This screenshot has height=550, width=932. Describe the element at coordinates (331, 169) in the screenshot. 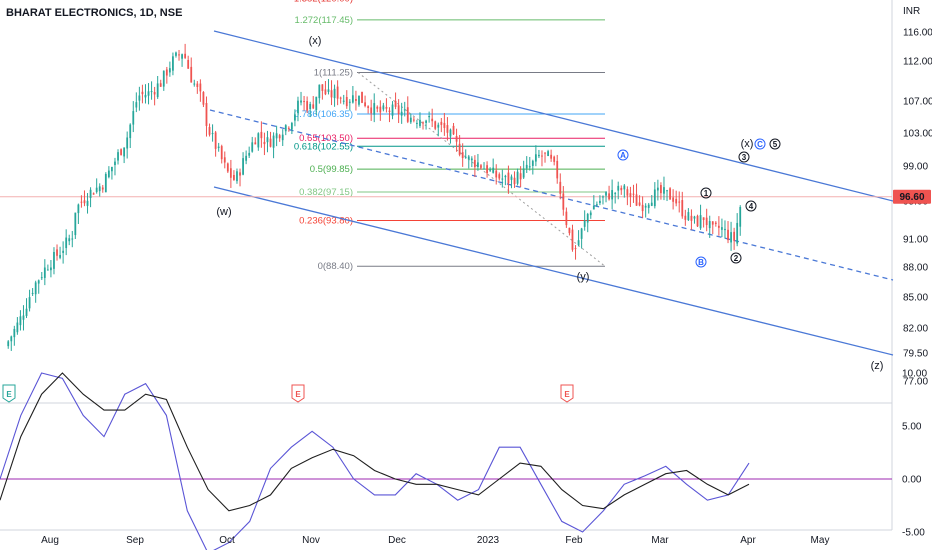

I see `fib-level-label: 0.5(99.85)` at that location.